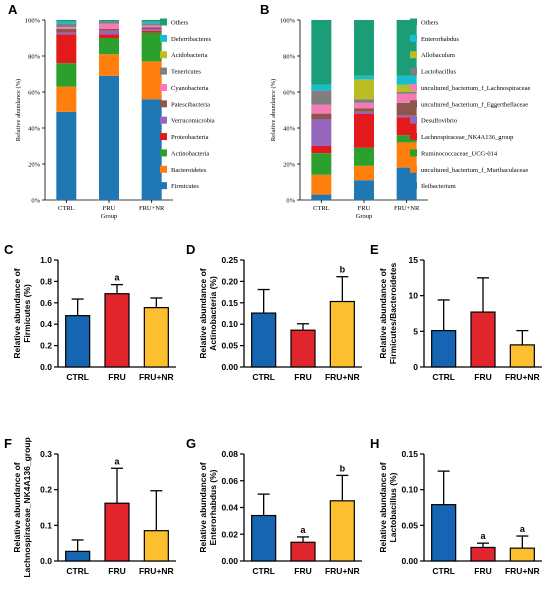  What do you see at coordinates (364, 216) in the screenshot?
I see `x-axis-label: Group` at bounding box center [364, 216].